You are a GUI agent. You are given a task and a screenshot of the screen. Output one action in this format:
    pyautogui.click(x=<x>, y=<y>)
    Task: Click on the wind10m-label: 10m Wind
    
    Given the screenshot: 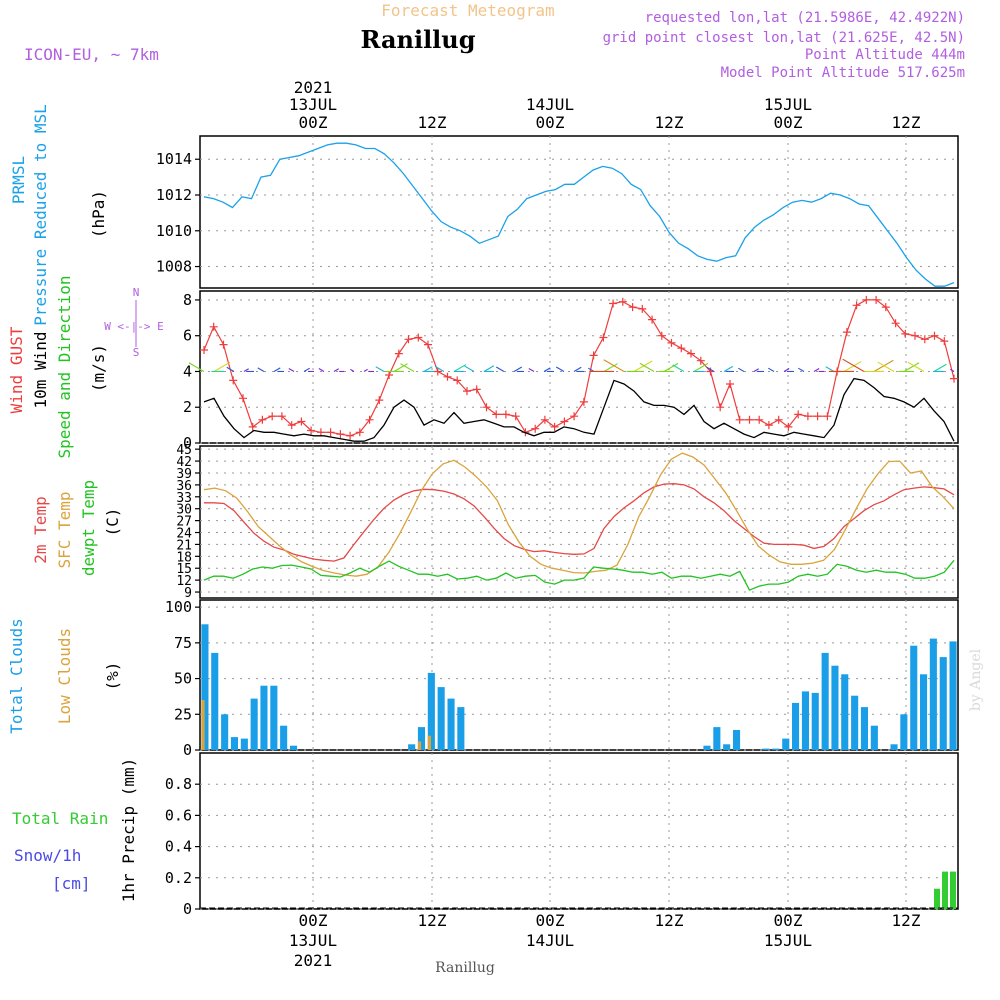 What is the action you would take?
    pyautogui.click(x=40, y=369)
    